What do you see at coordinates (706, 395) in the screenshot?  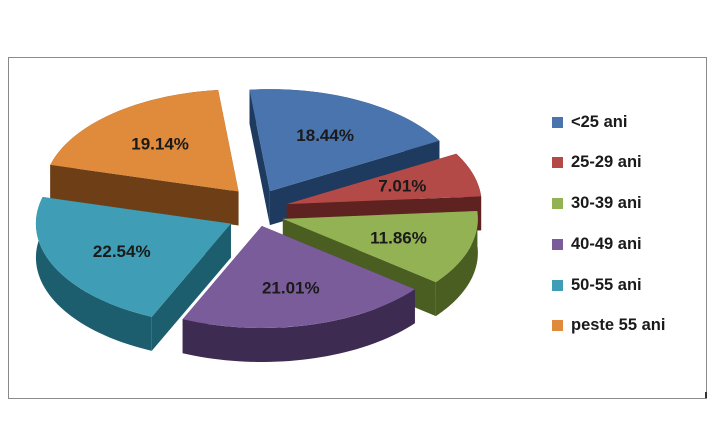 I see `corner-mark` at bounding box center [706, 395].